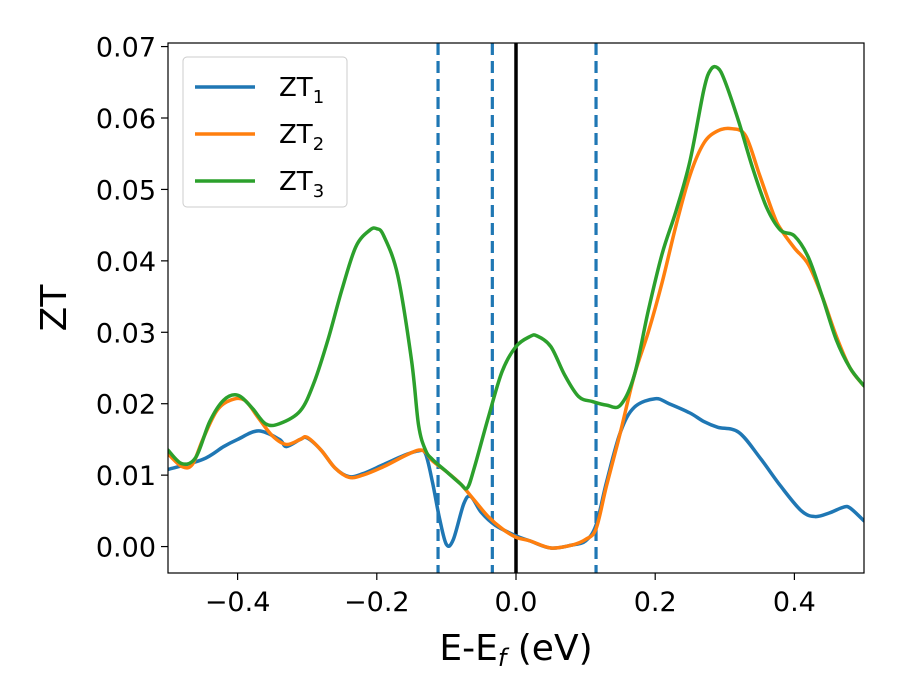 The image size is (900, 700). I want to click on legend-label: ZT3, so click(301, 184).